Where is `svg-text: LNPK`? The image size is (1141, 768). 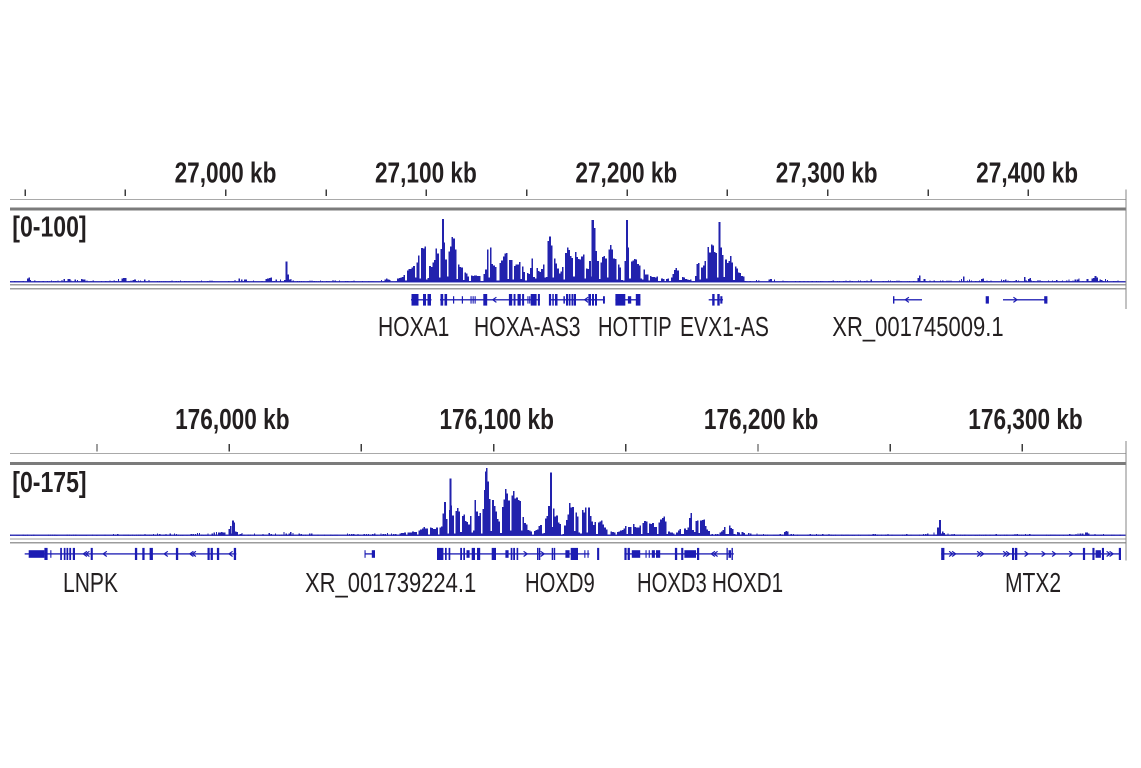
svg-text: LNPK is located at coordinates (90, 583).